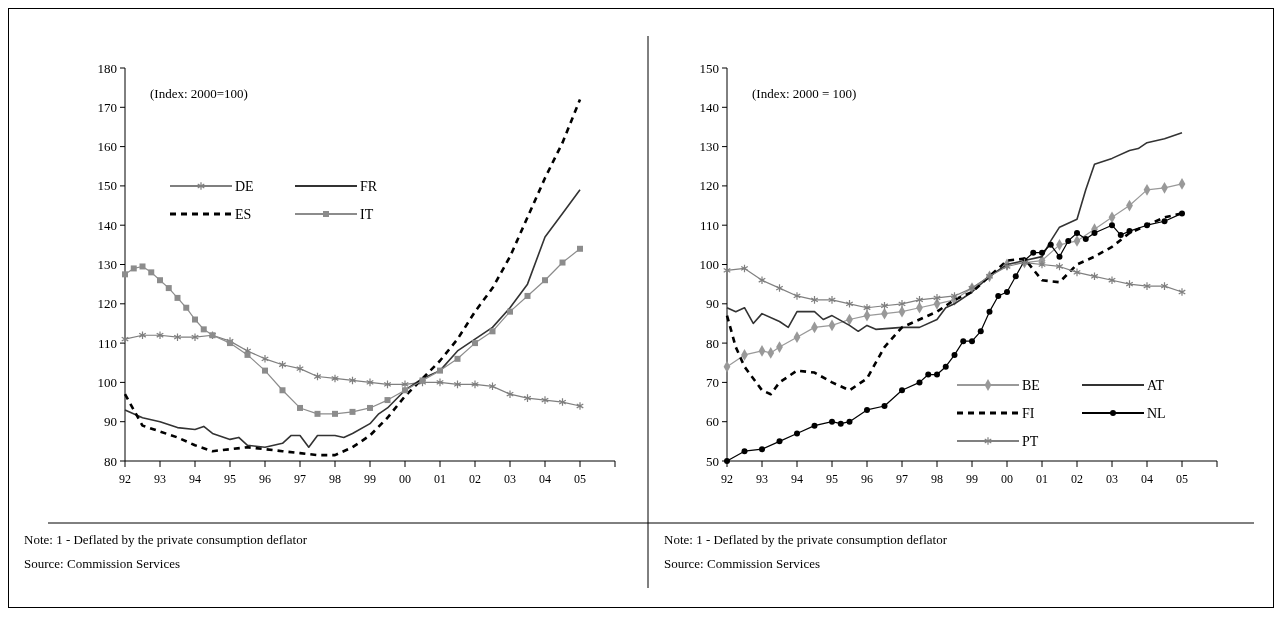 The image size is (1282, 631). I want to click on legend-label: NL, so click(1156, 413).